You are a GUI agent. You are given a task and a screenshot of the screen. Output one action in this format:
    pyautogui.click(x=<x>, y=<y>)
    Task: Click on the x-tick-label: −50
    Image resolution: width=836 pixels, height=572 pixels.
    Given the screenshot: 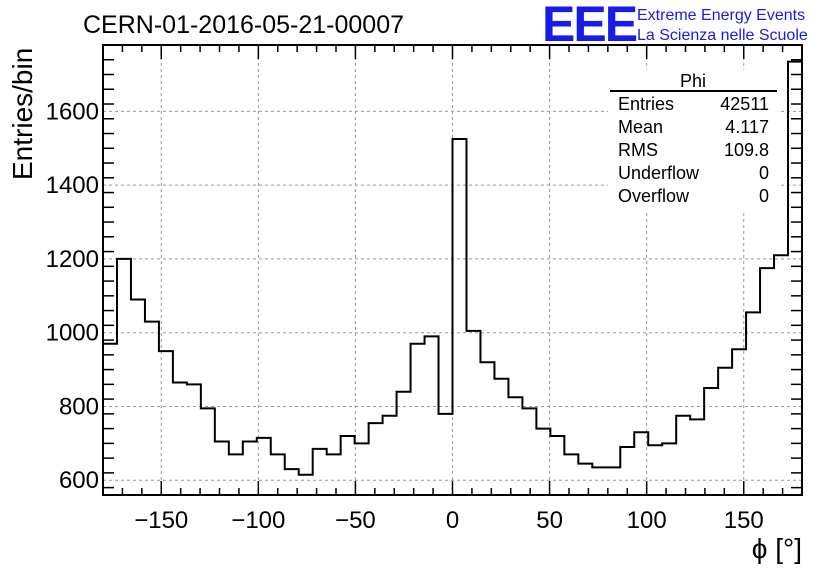 What is the action you would take?
    pyautogui.click(x=355, y=520)
    